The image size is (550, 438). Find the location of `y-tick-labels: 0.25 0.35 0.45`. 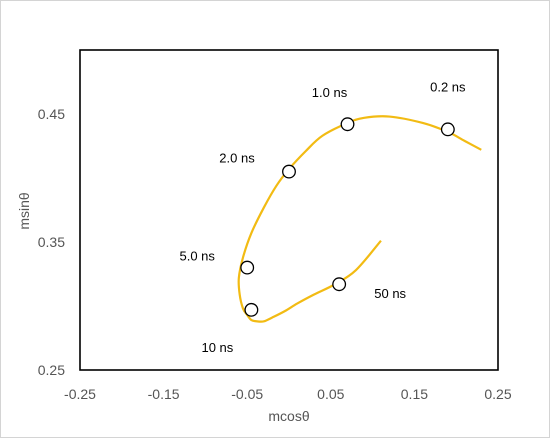

y-tick-labels: 0.25 0.35 0.45 is located at coordinates (51, 242).